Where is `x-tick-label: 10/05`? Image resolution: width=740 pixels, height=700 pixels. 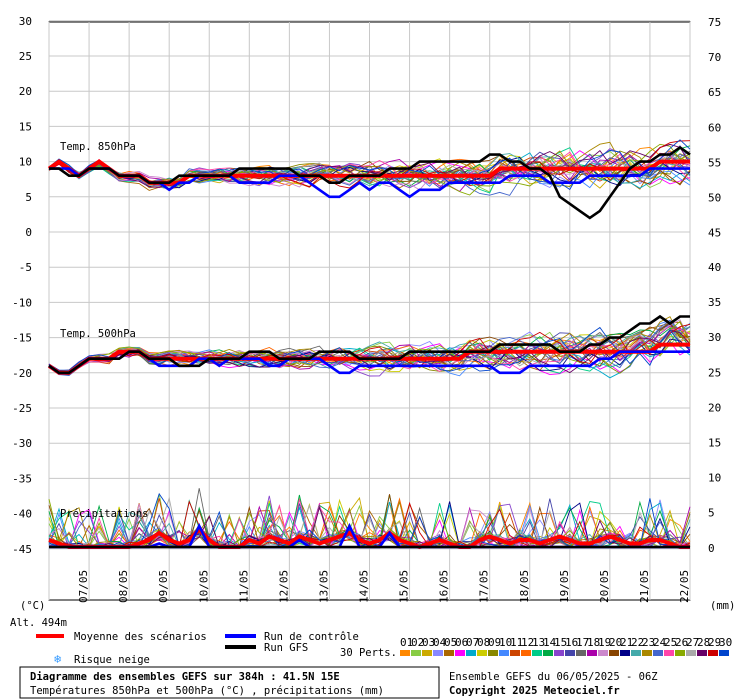 x-tick-label: 10/05 is located at coordinates (203, 586).